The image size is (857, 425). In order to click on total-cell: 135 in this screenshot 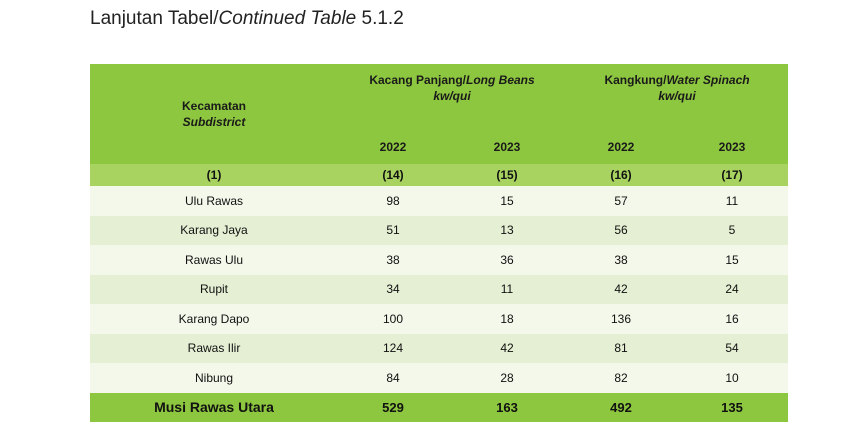, I will do `click(732, 407)`.